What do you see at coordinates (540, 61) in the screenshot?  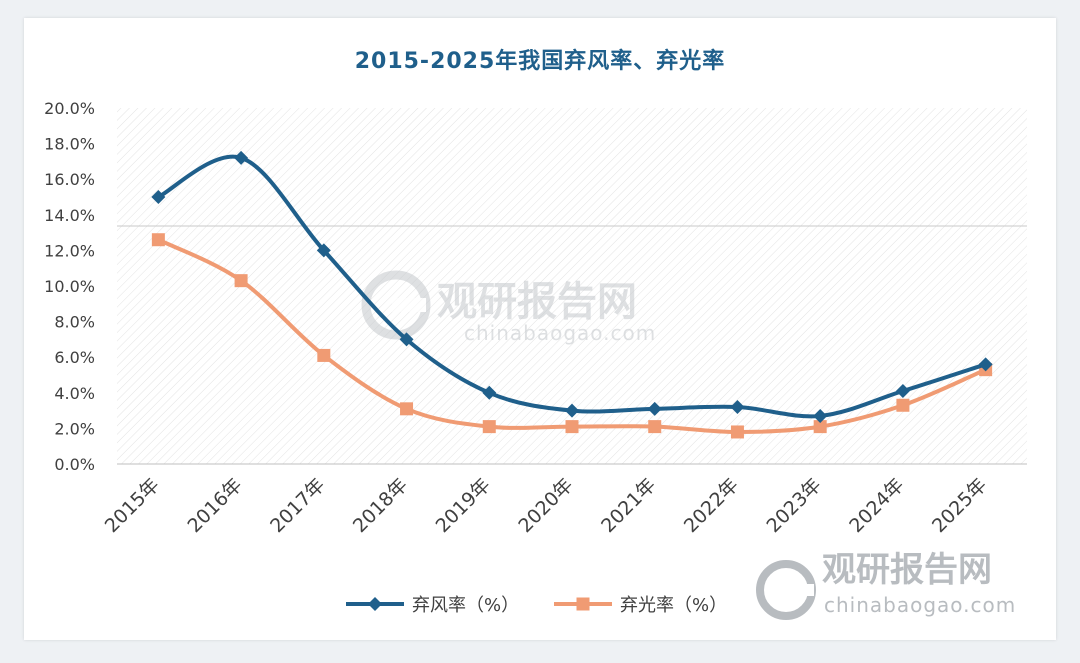 I see `chart-title: 2015-2025年我国弃风率、弃光率` at bounding box center [540, 61].